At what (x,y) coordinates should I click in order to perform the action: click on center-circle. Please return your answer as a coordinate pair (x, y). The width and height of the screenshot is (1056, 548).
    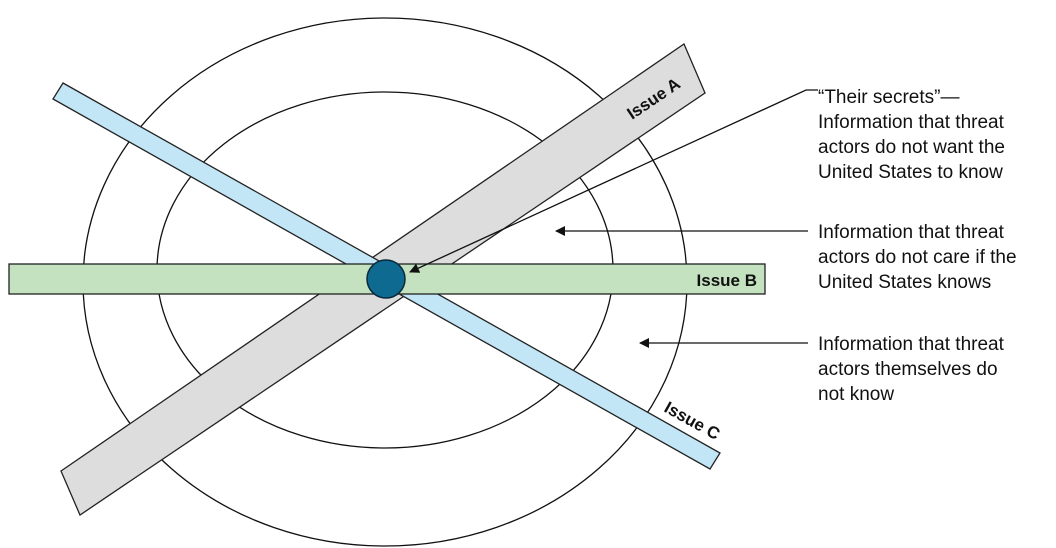
    Looking at the image, I should click on (386, 279).